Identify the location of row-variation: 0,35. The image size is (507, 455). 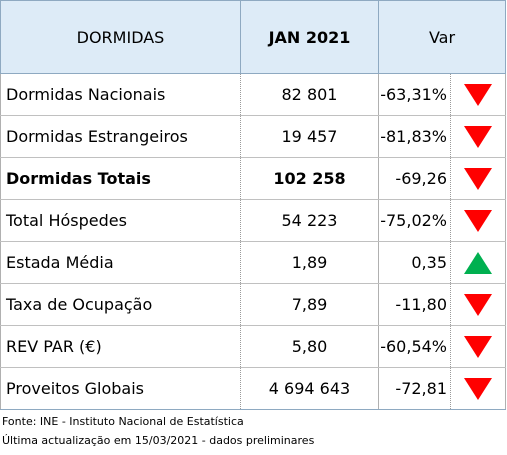
(414, 262).